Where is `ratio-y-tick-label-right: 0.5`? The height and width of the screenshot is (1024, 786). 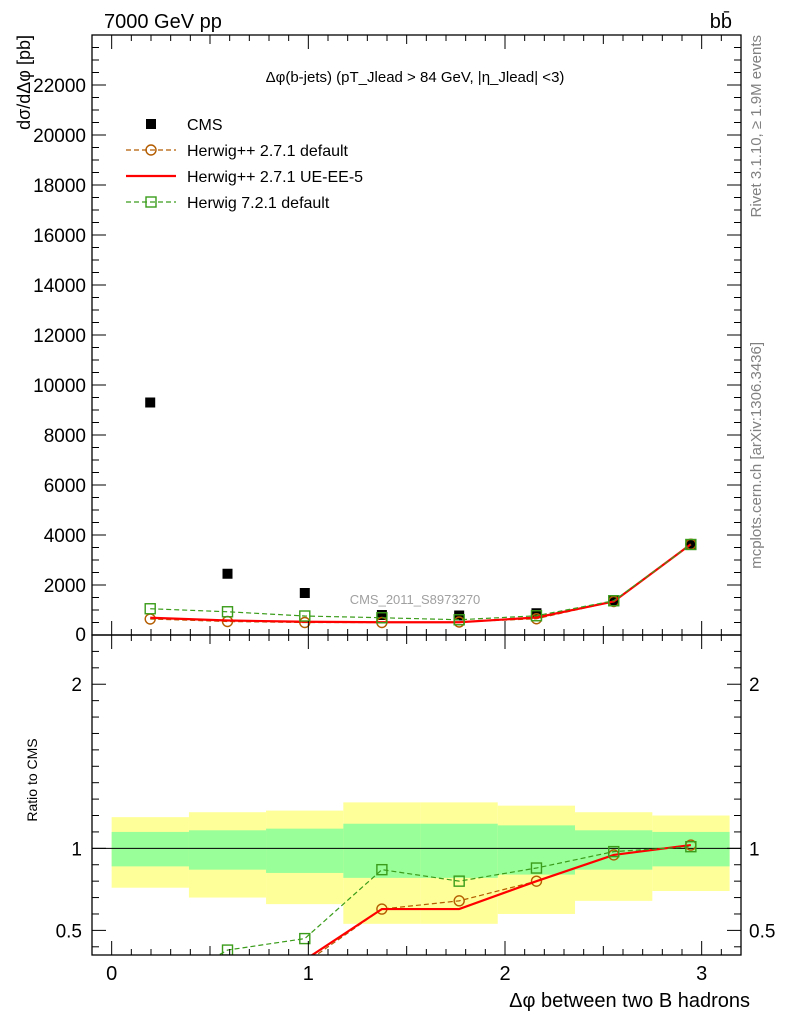
ratio-y-tick-label-right: 0.5 is located at coordinates (762, 931).